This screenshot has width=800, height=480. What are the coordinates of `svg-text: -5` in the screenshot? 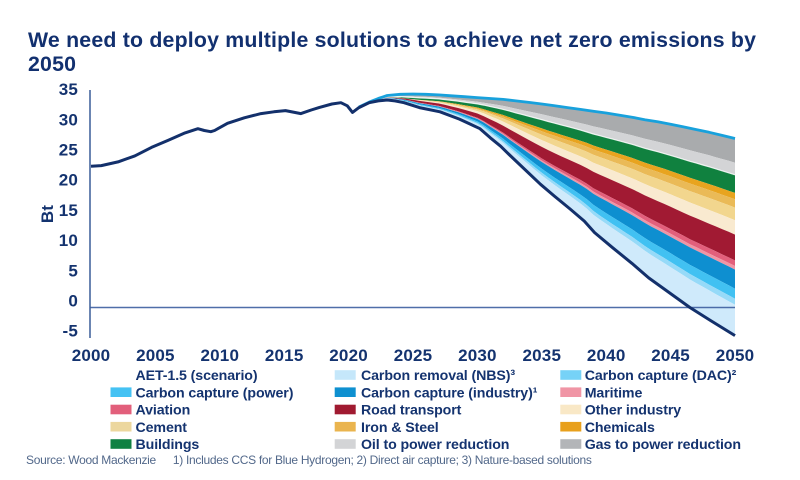 It's located at (70, 331).